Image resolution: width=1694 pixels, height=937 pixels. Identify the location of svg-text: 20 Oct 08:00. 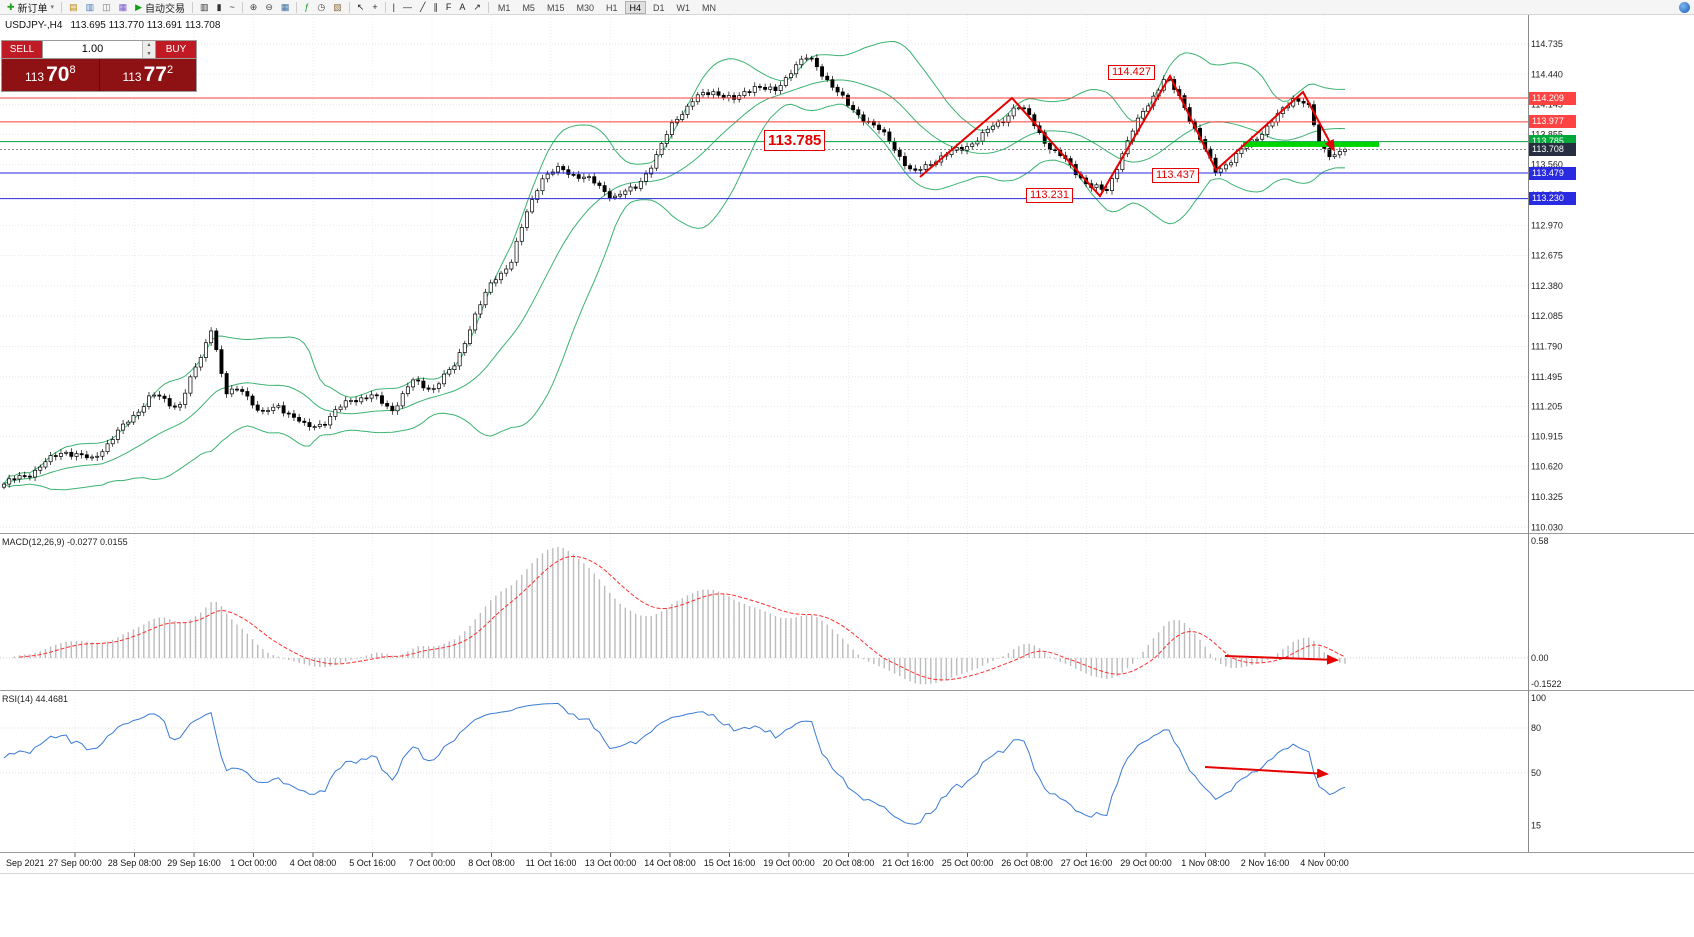
(849, 863).